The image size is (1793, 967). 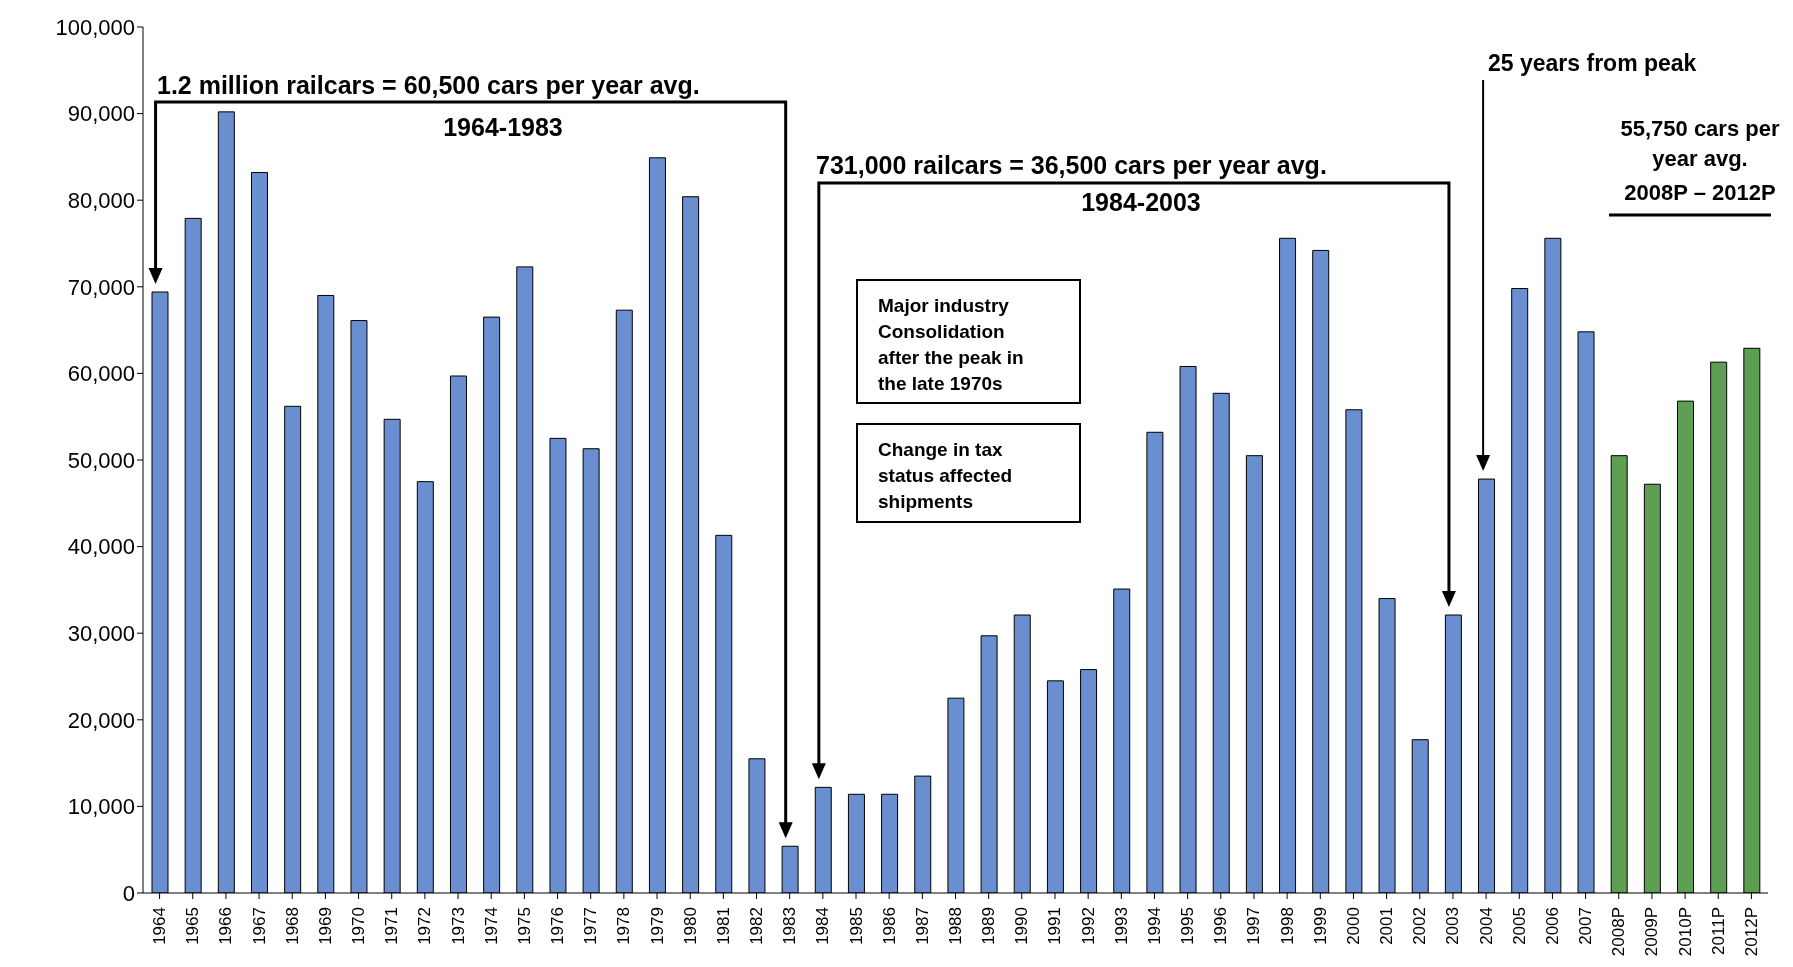 I want to click on y-tick-label: 80,000, so click(x=101, y=201).